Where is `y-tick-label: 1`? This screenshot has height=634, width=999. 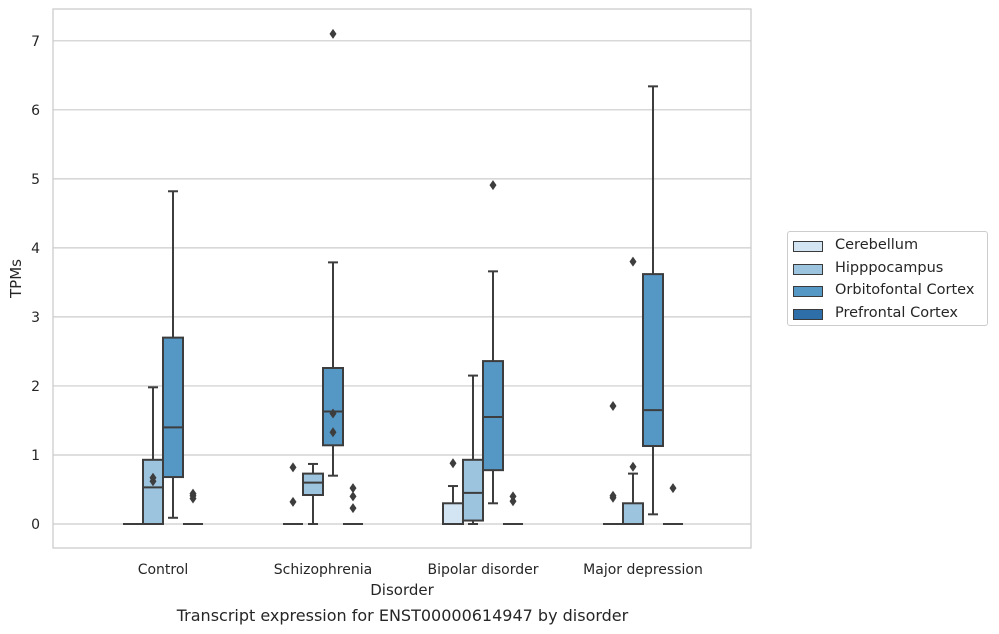 y-tick-label: 1 is located at coordinates (35, 456).